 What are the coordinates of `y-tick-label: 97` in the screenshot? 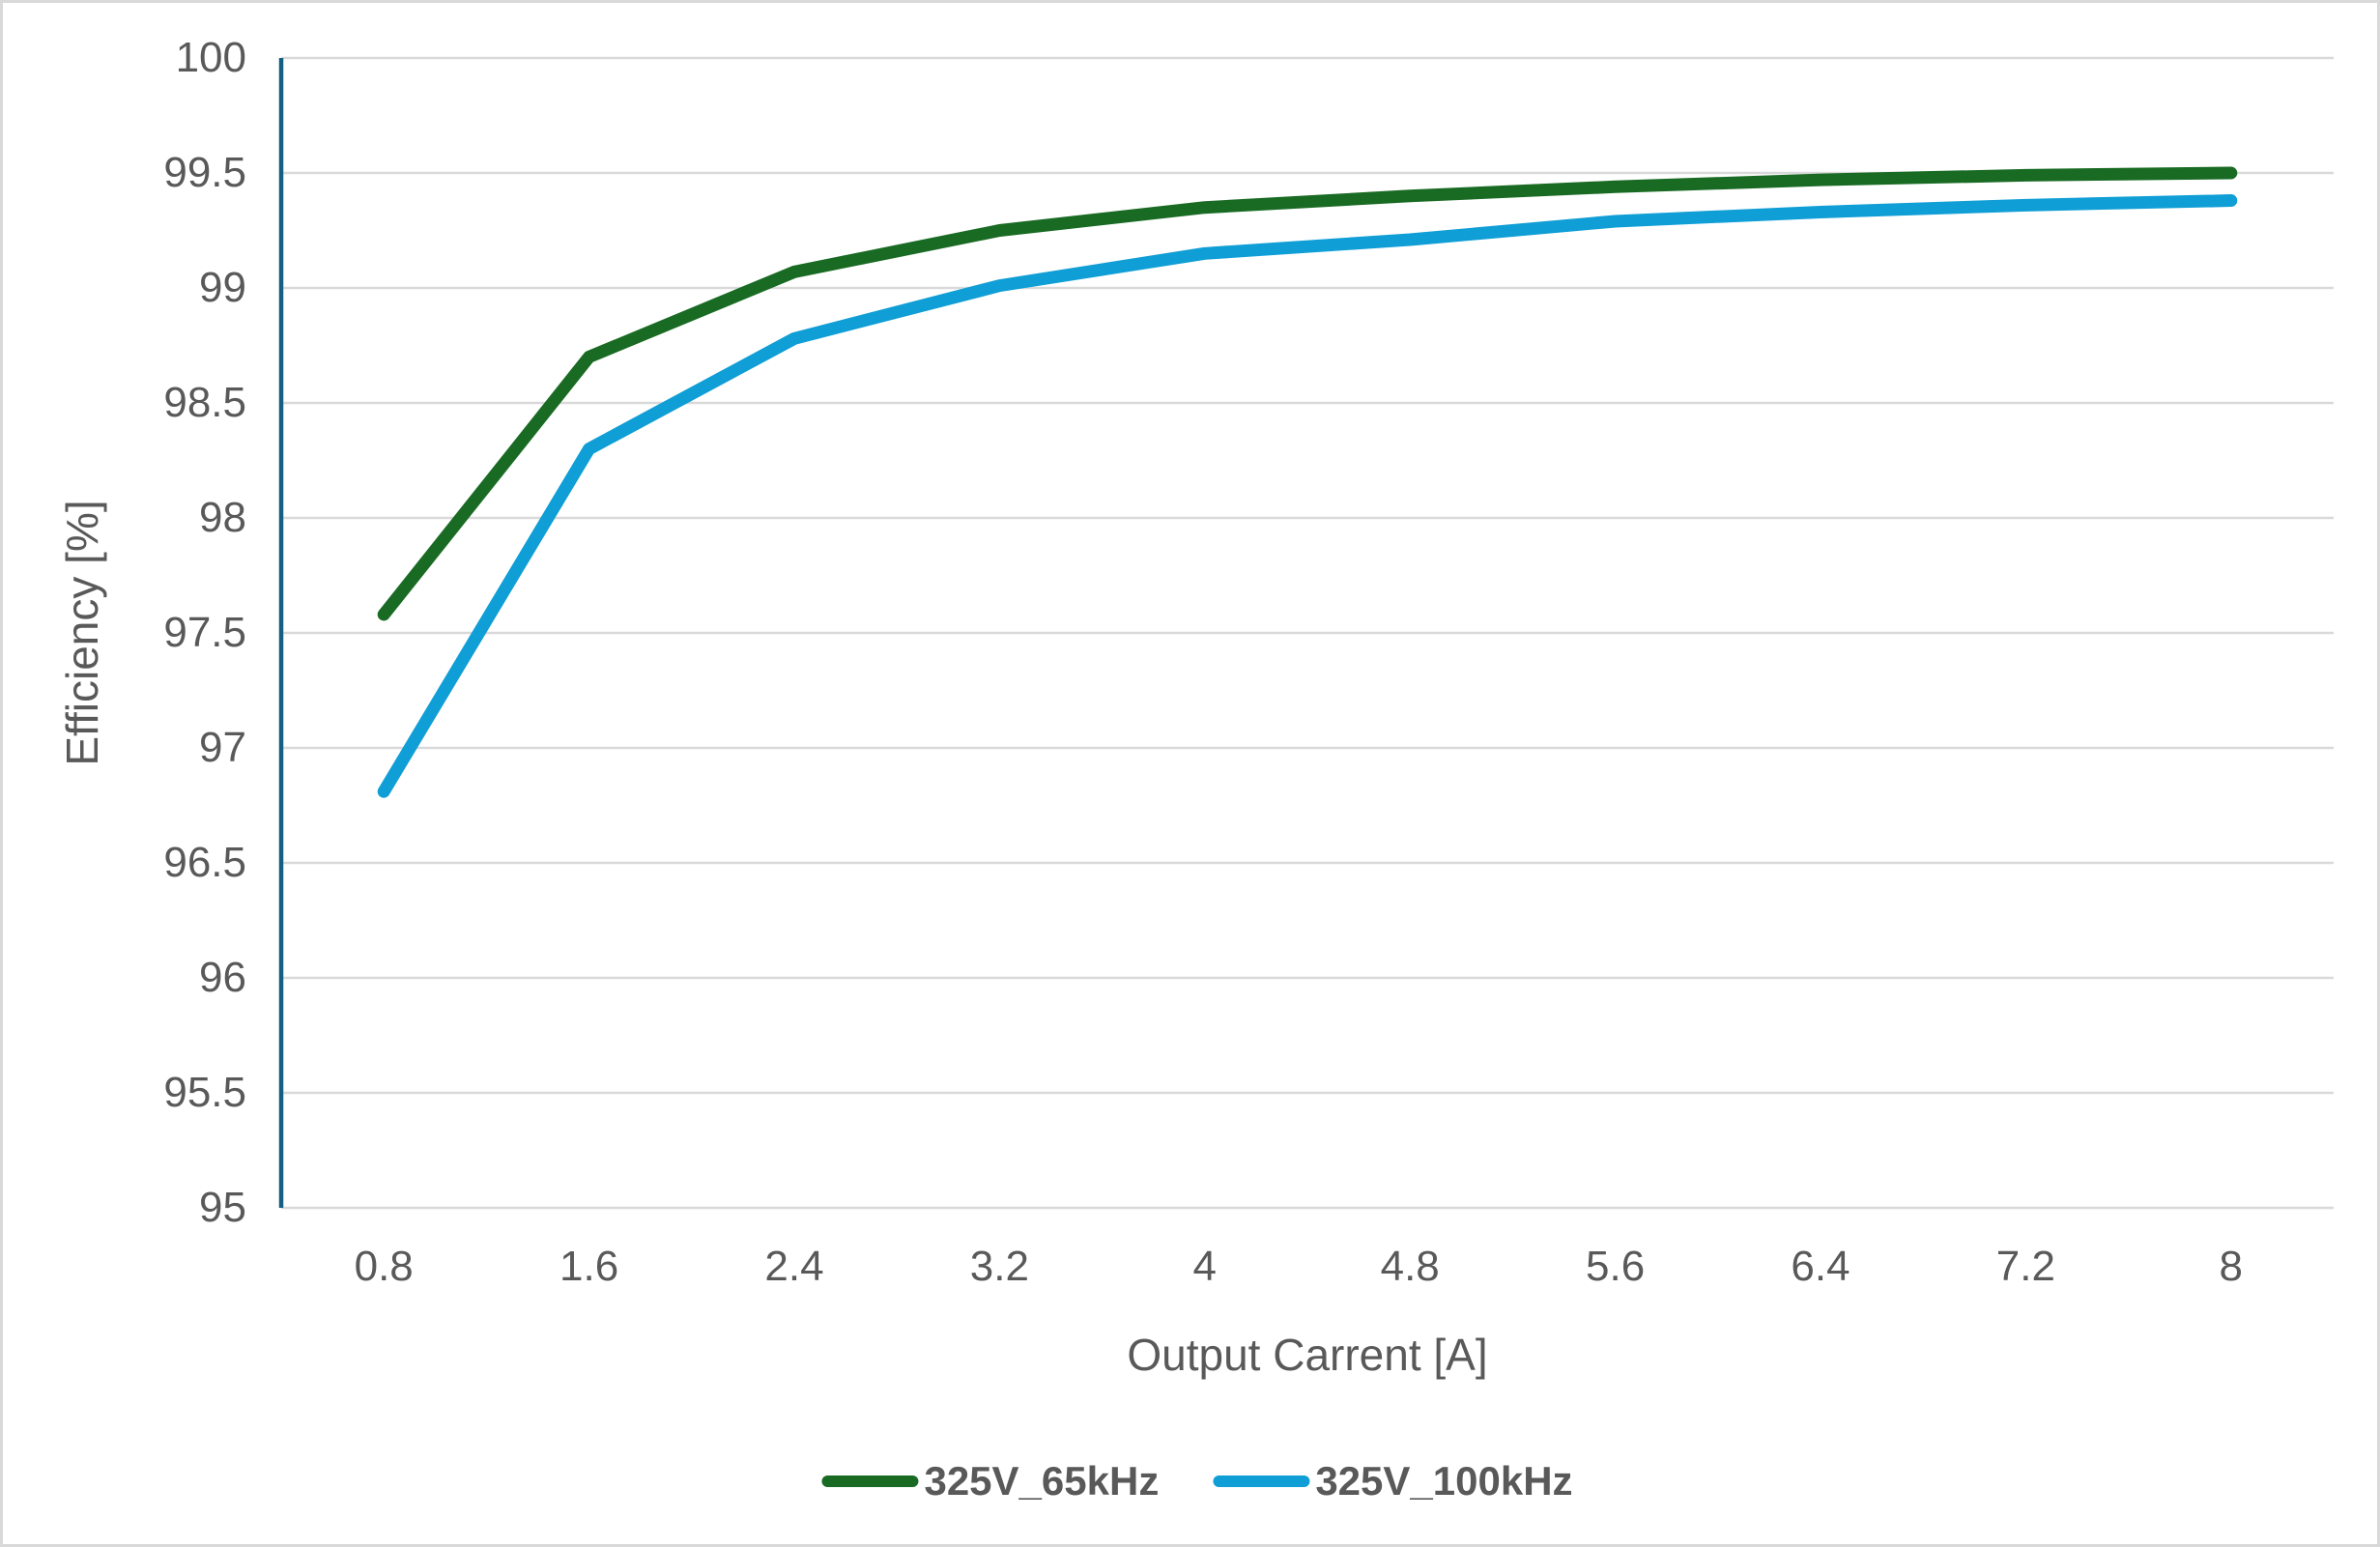 It's located at (223, 747).